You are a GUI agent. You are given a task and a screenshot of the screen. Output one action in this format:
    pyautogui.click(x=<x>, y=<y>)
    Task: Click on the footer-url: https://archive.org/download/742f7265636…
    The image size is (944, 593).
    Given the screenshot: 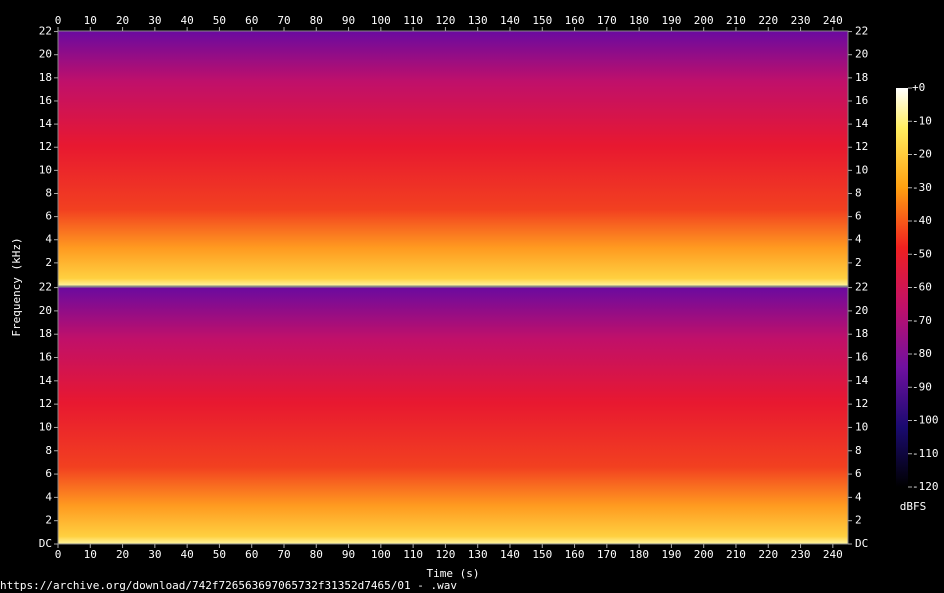 What is the action you would take?
    pyautogui.click(x=228, y=585)
    